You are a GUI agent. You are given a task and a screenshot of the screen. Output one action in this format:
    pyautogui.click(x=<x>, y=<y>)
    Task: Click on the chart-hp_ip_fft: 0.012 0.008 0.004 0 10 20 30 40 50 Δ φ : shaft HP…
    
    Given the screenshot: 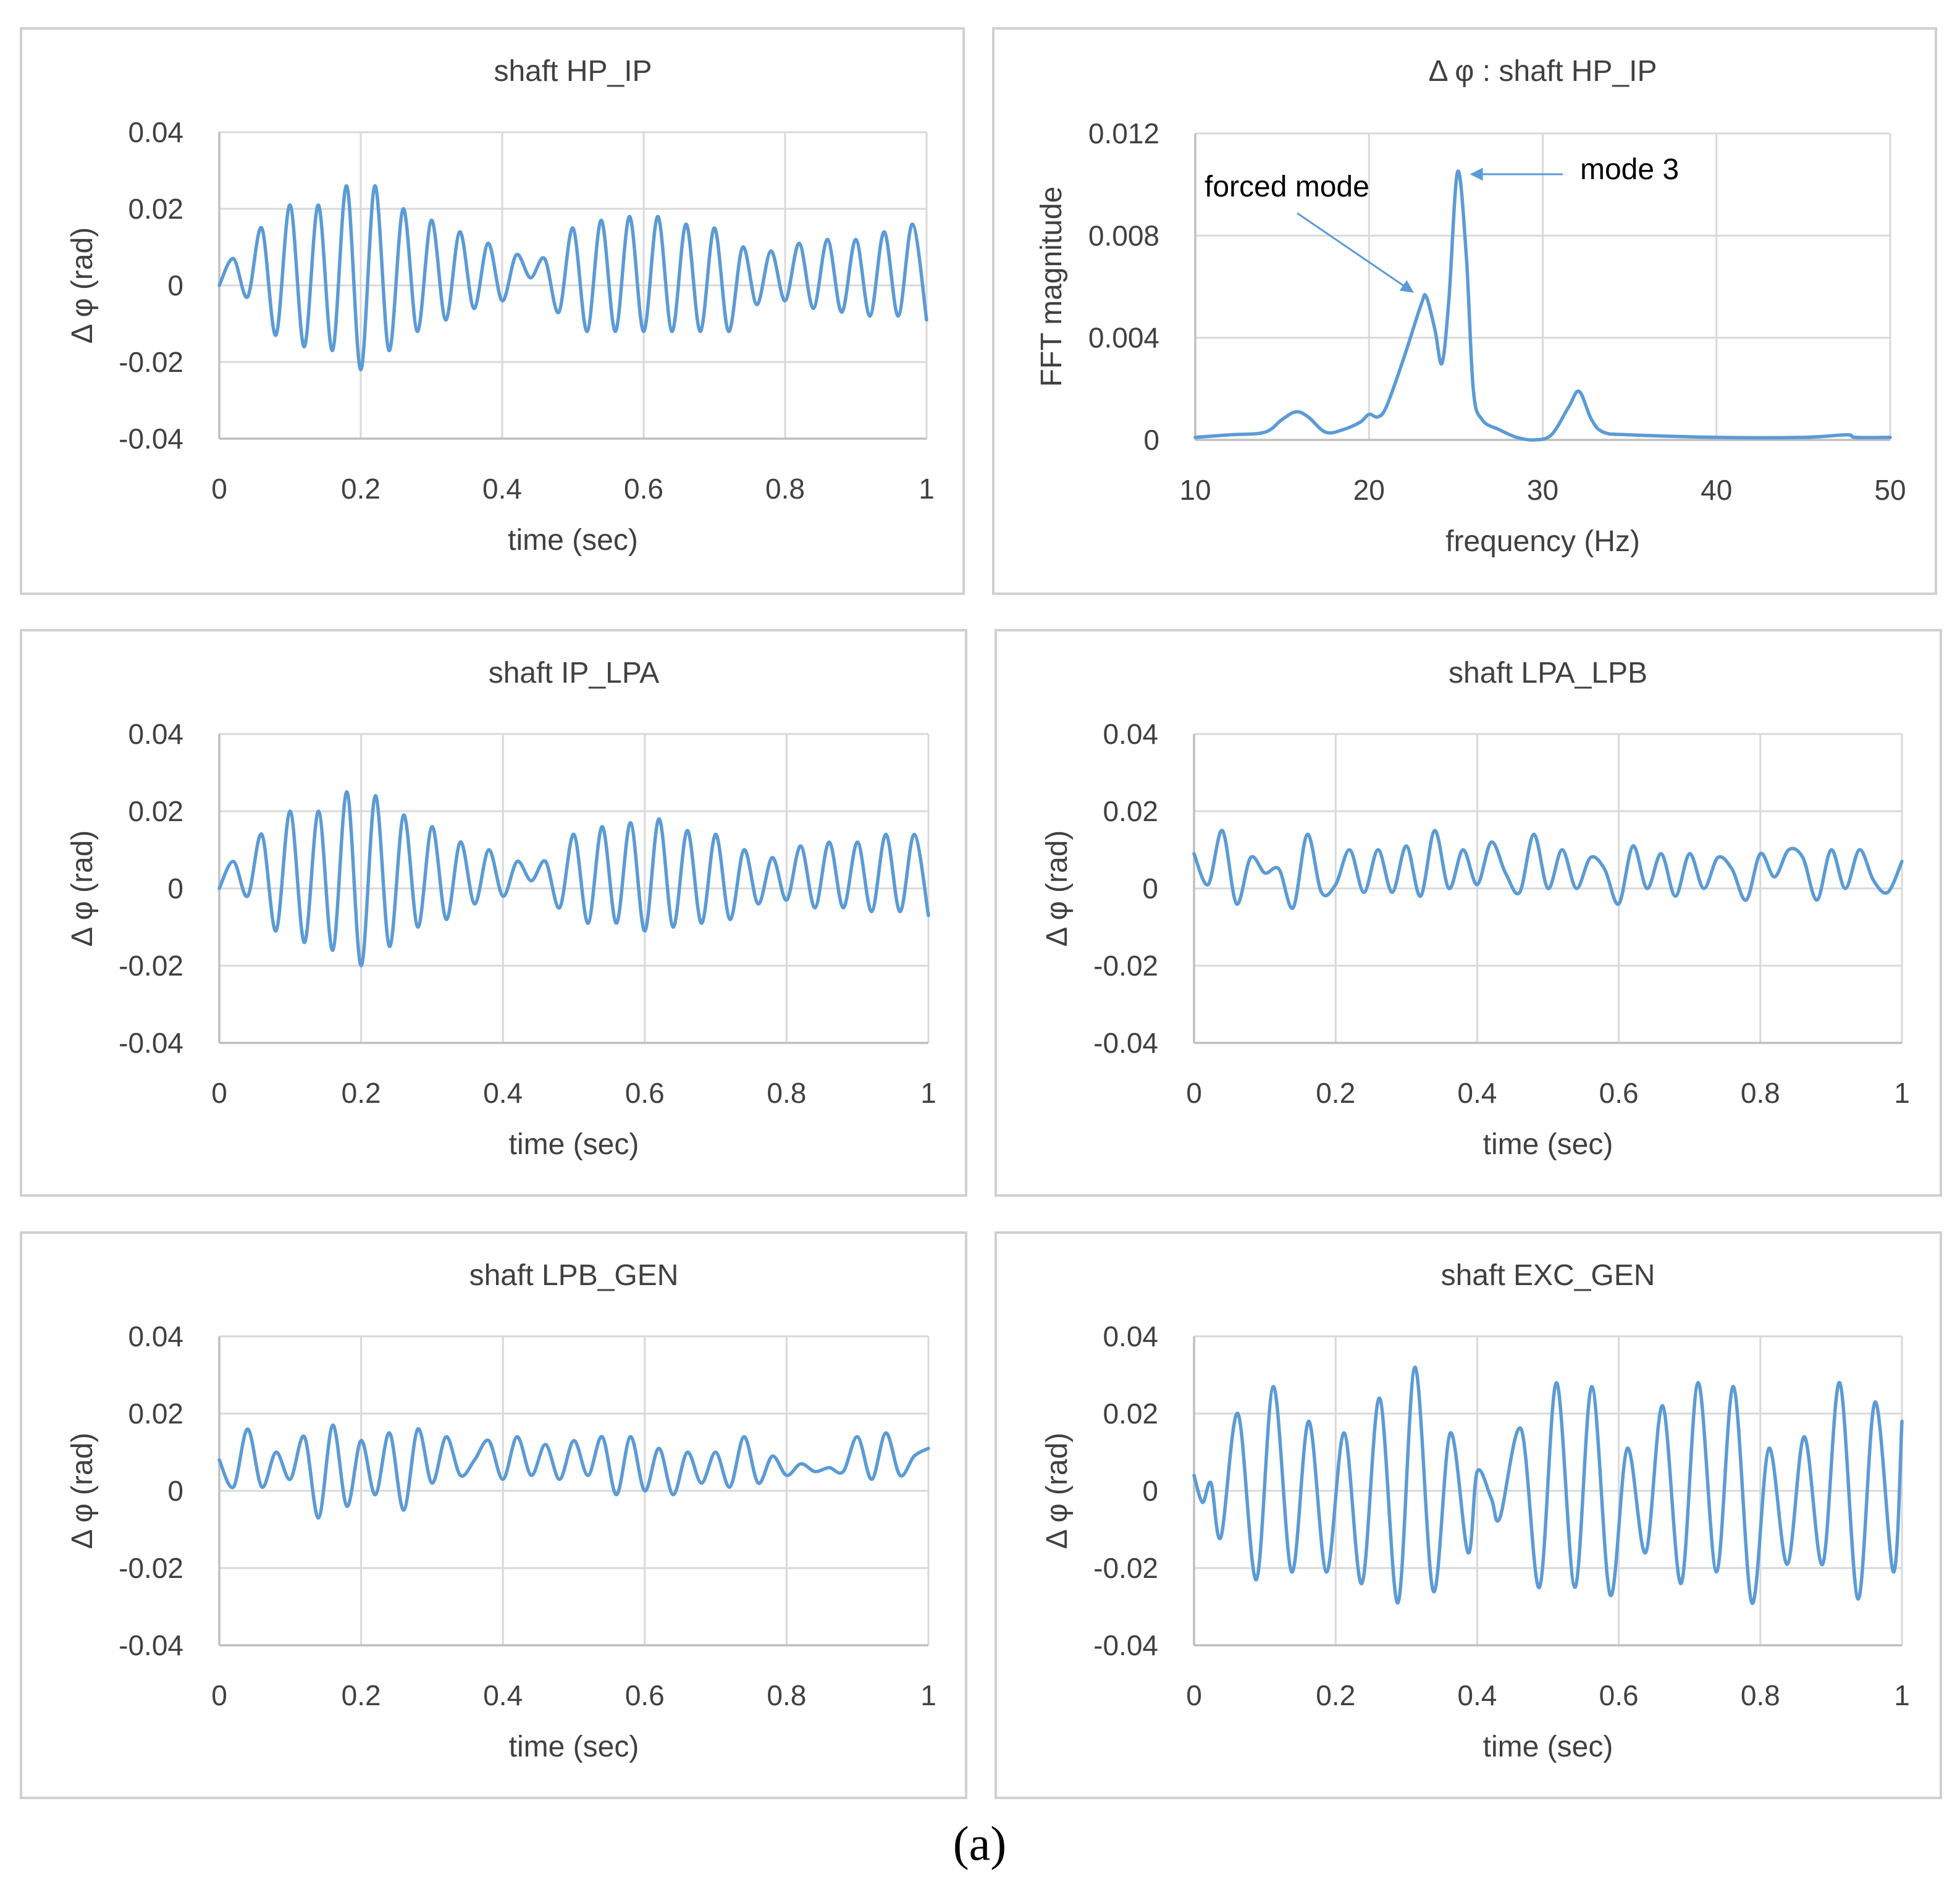 What is the action you would take?
    pyautogui.click(x=1464, y=311)
    